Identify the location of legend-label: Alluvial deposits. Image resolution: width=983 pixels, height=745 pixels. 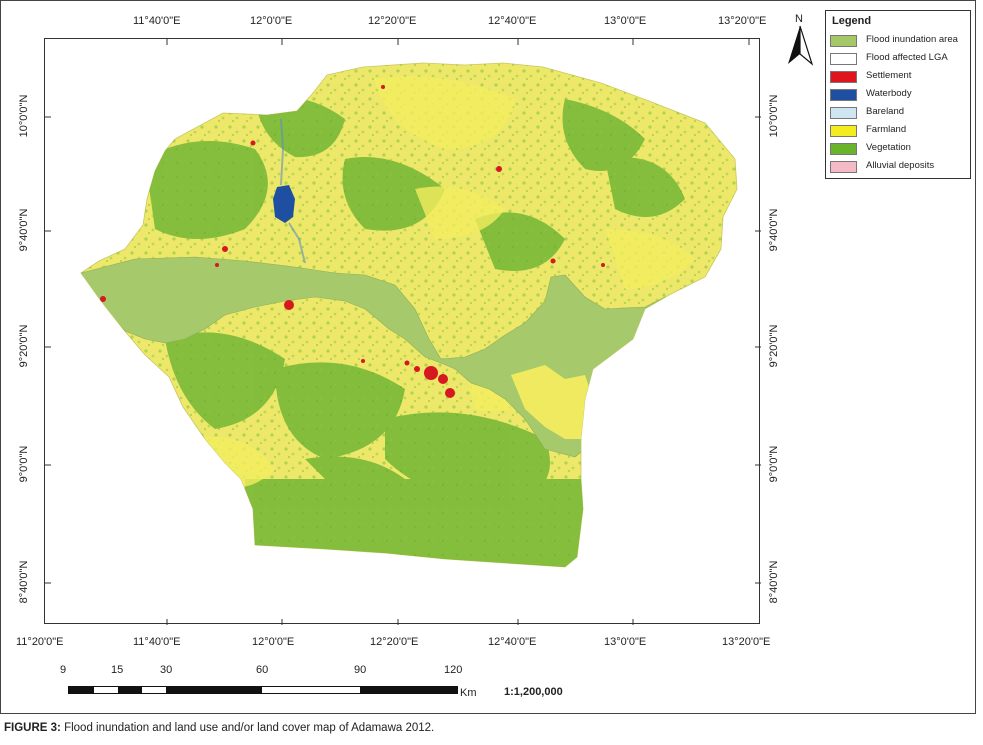
(900, 165).